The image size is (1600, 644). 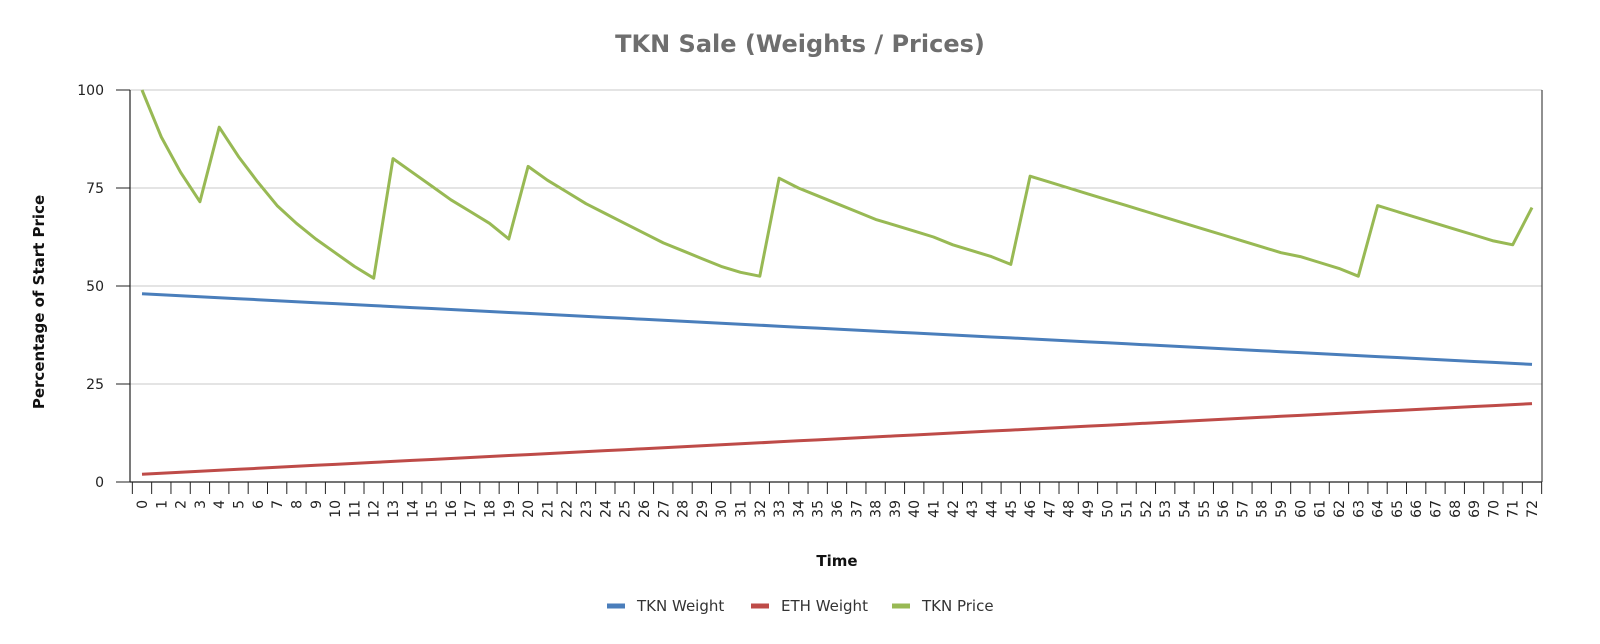 I want to click on x-tick-label: 32, so click(x=761, y=509).